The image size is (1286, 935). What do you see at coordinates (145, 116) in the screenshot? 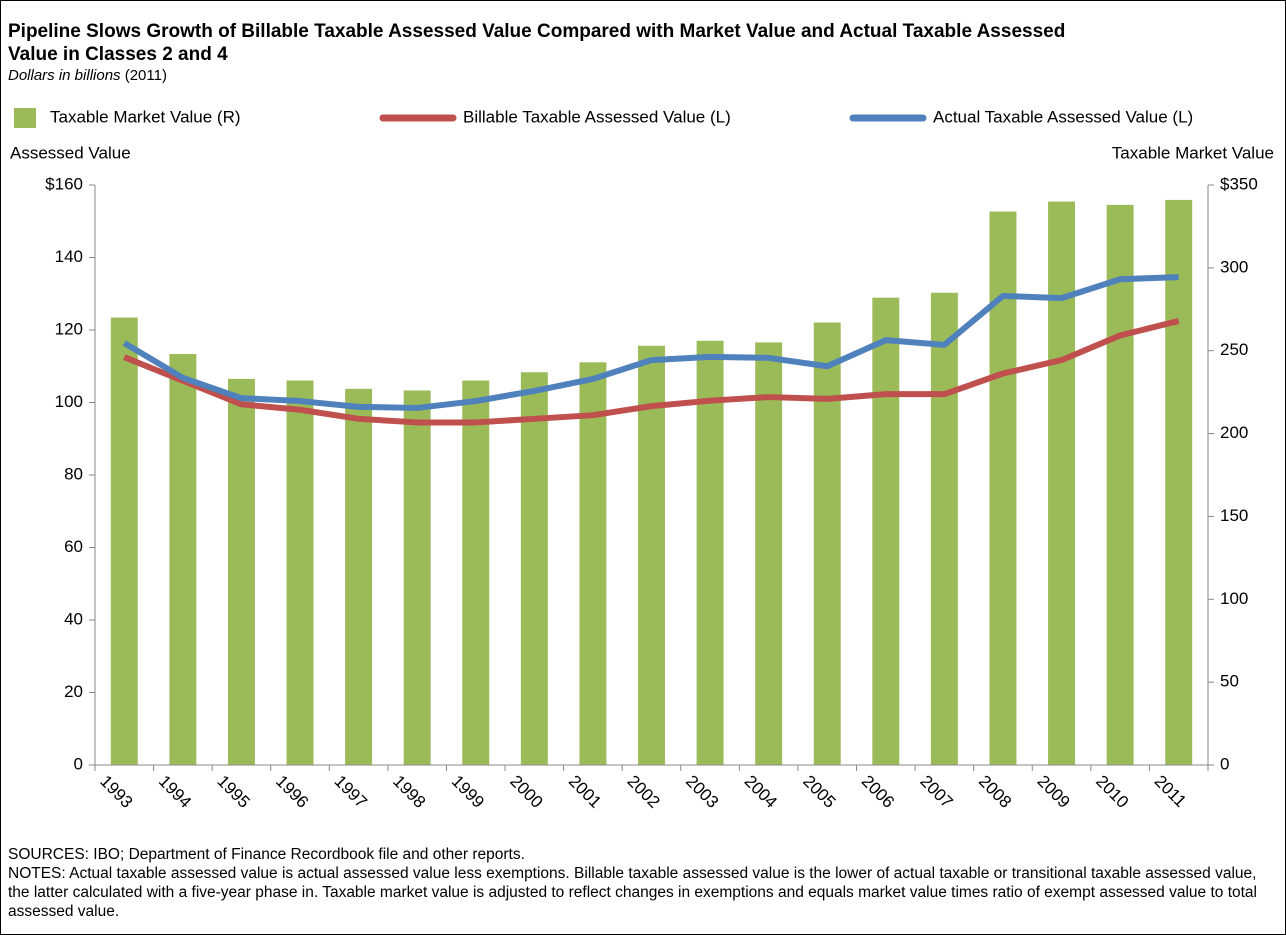
I see `legend-label: Taxable Market Value (R)` at bounding box center [145, 116].